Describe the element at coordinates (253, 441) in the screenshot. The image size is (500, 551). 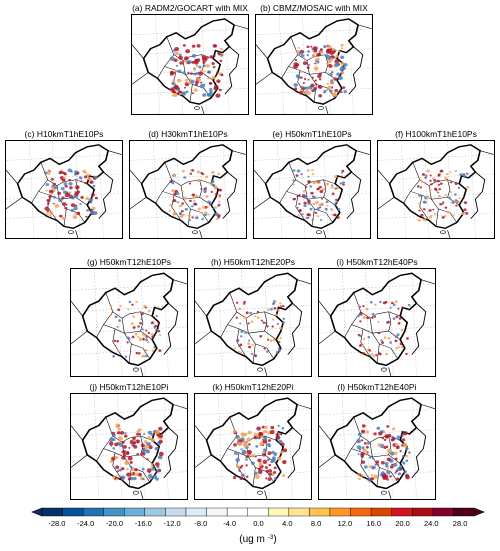
I see `panel-k: (k) H50kmT12hE20Pi` at that location.